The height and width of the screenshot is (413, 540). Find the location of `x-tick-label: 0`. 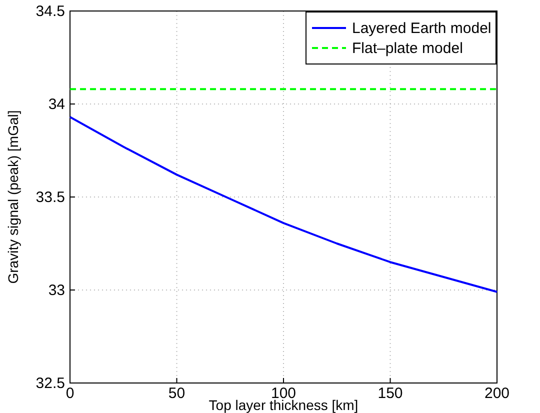

x-tick-label: 0 is located at coordinates (70, 393).